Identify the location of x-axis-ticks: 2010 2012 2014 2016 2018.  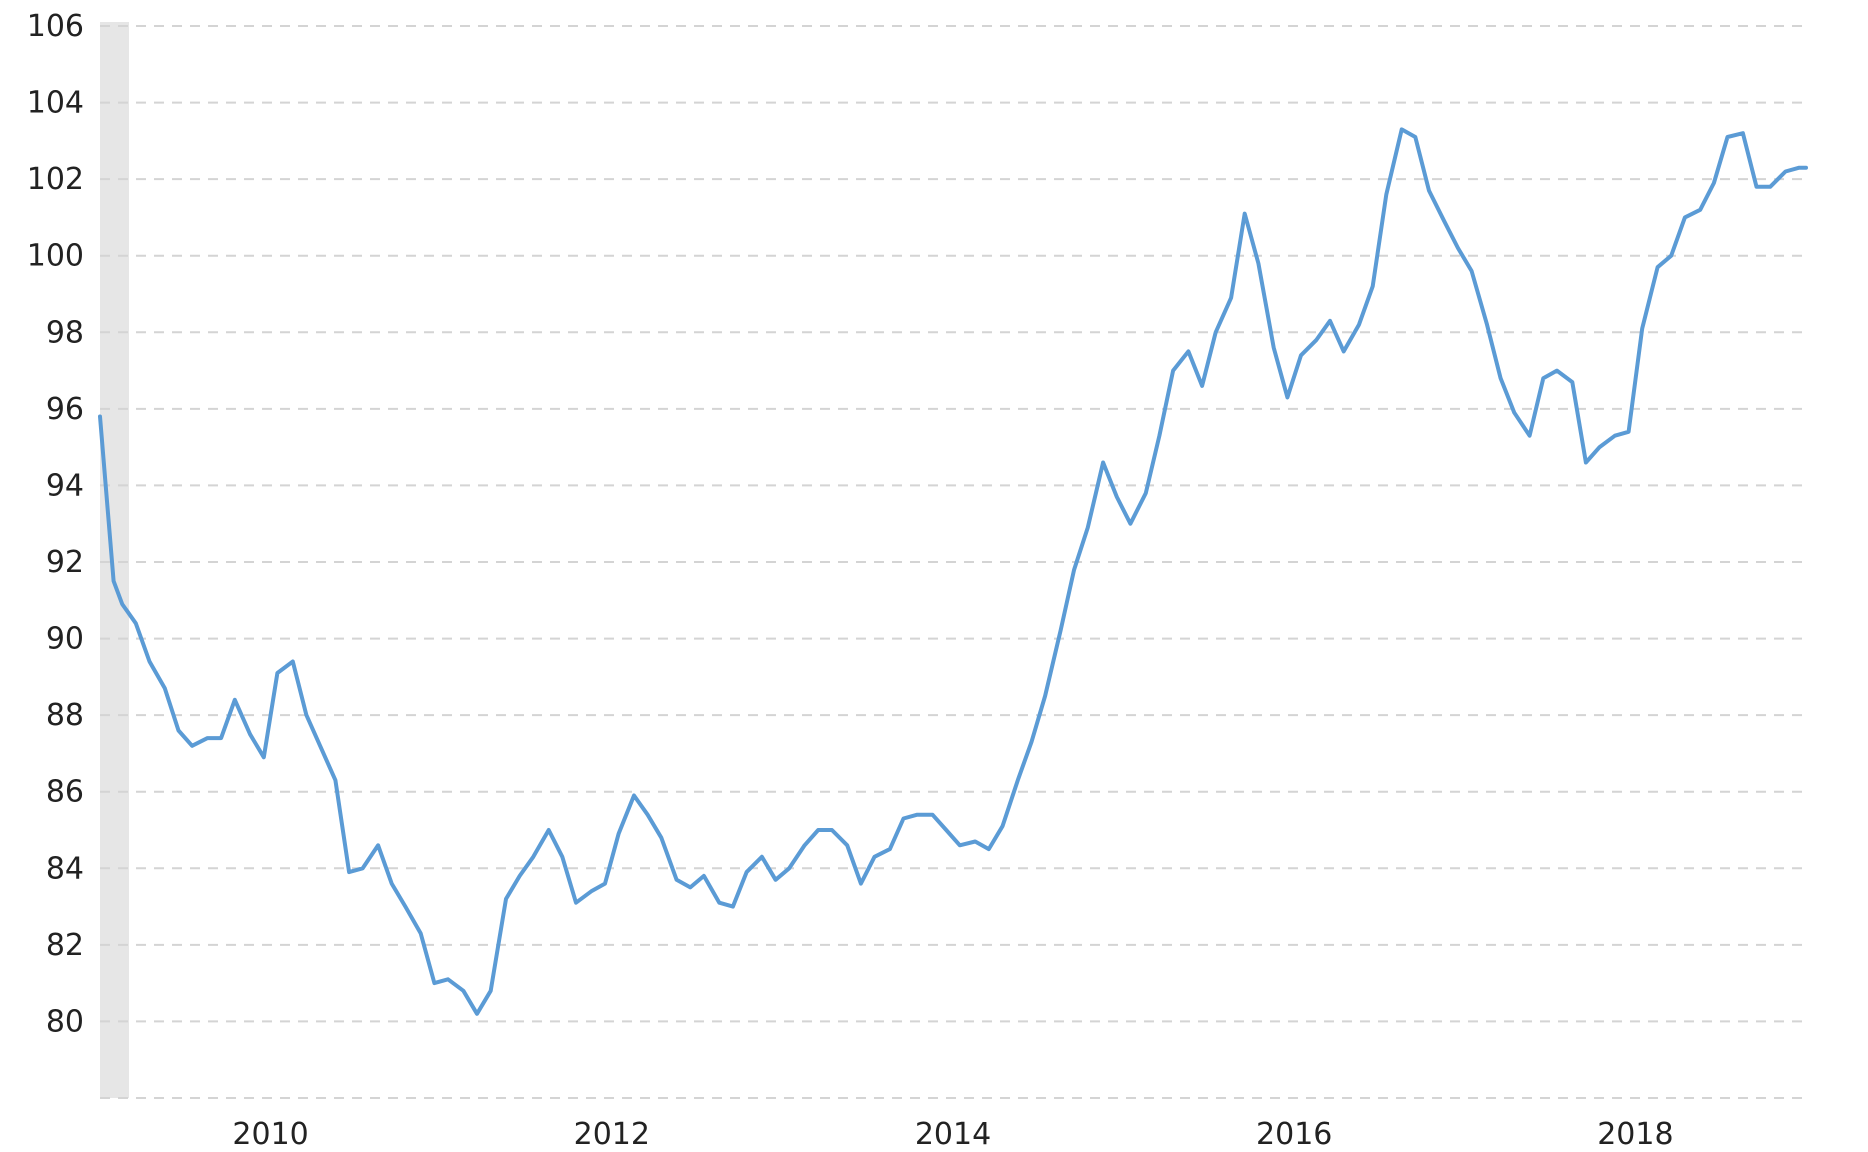
(952, 1134).